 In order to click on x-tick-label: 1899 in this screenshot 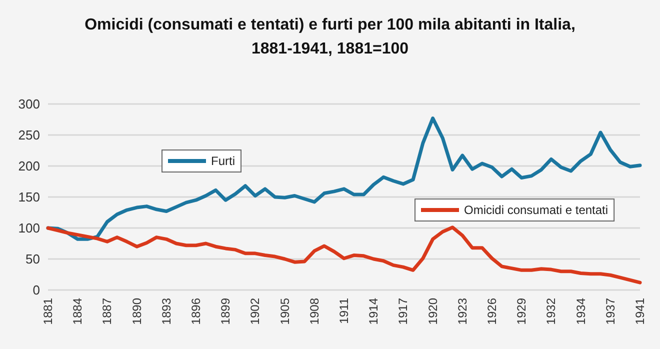, I will do `click(225, 311)`.